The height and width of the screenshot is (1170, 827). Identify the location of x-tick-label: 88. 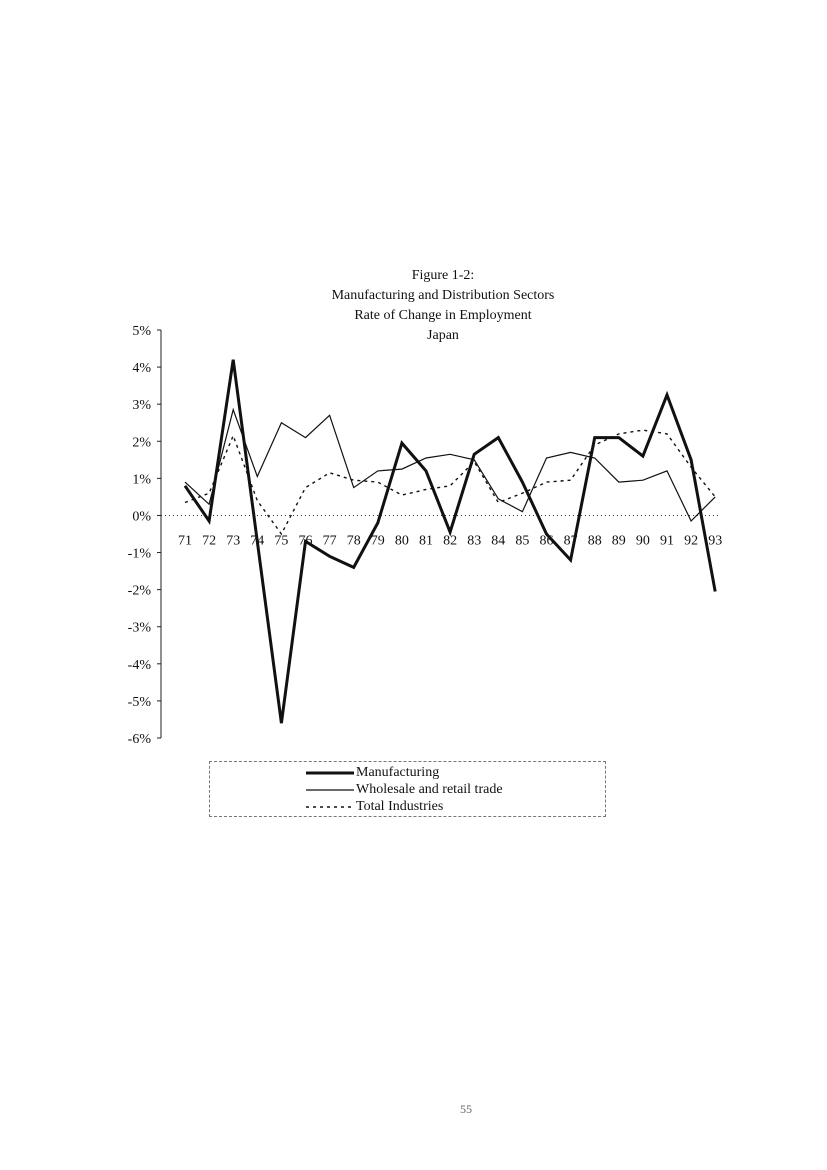
(595, 540).